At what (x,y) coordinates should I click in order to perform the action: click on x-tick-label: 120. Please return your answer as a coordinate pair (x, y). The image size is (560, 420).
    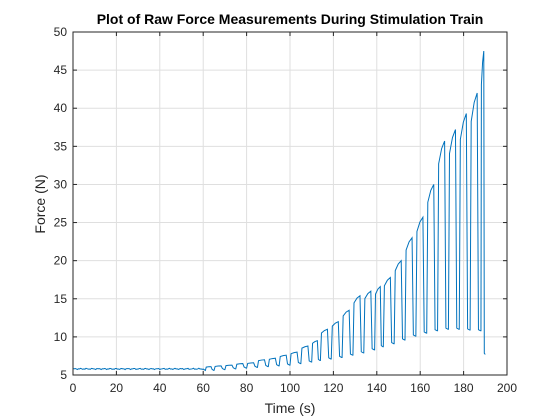
    Looking at the image, I should click on (333, 388).